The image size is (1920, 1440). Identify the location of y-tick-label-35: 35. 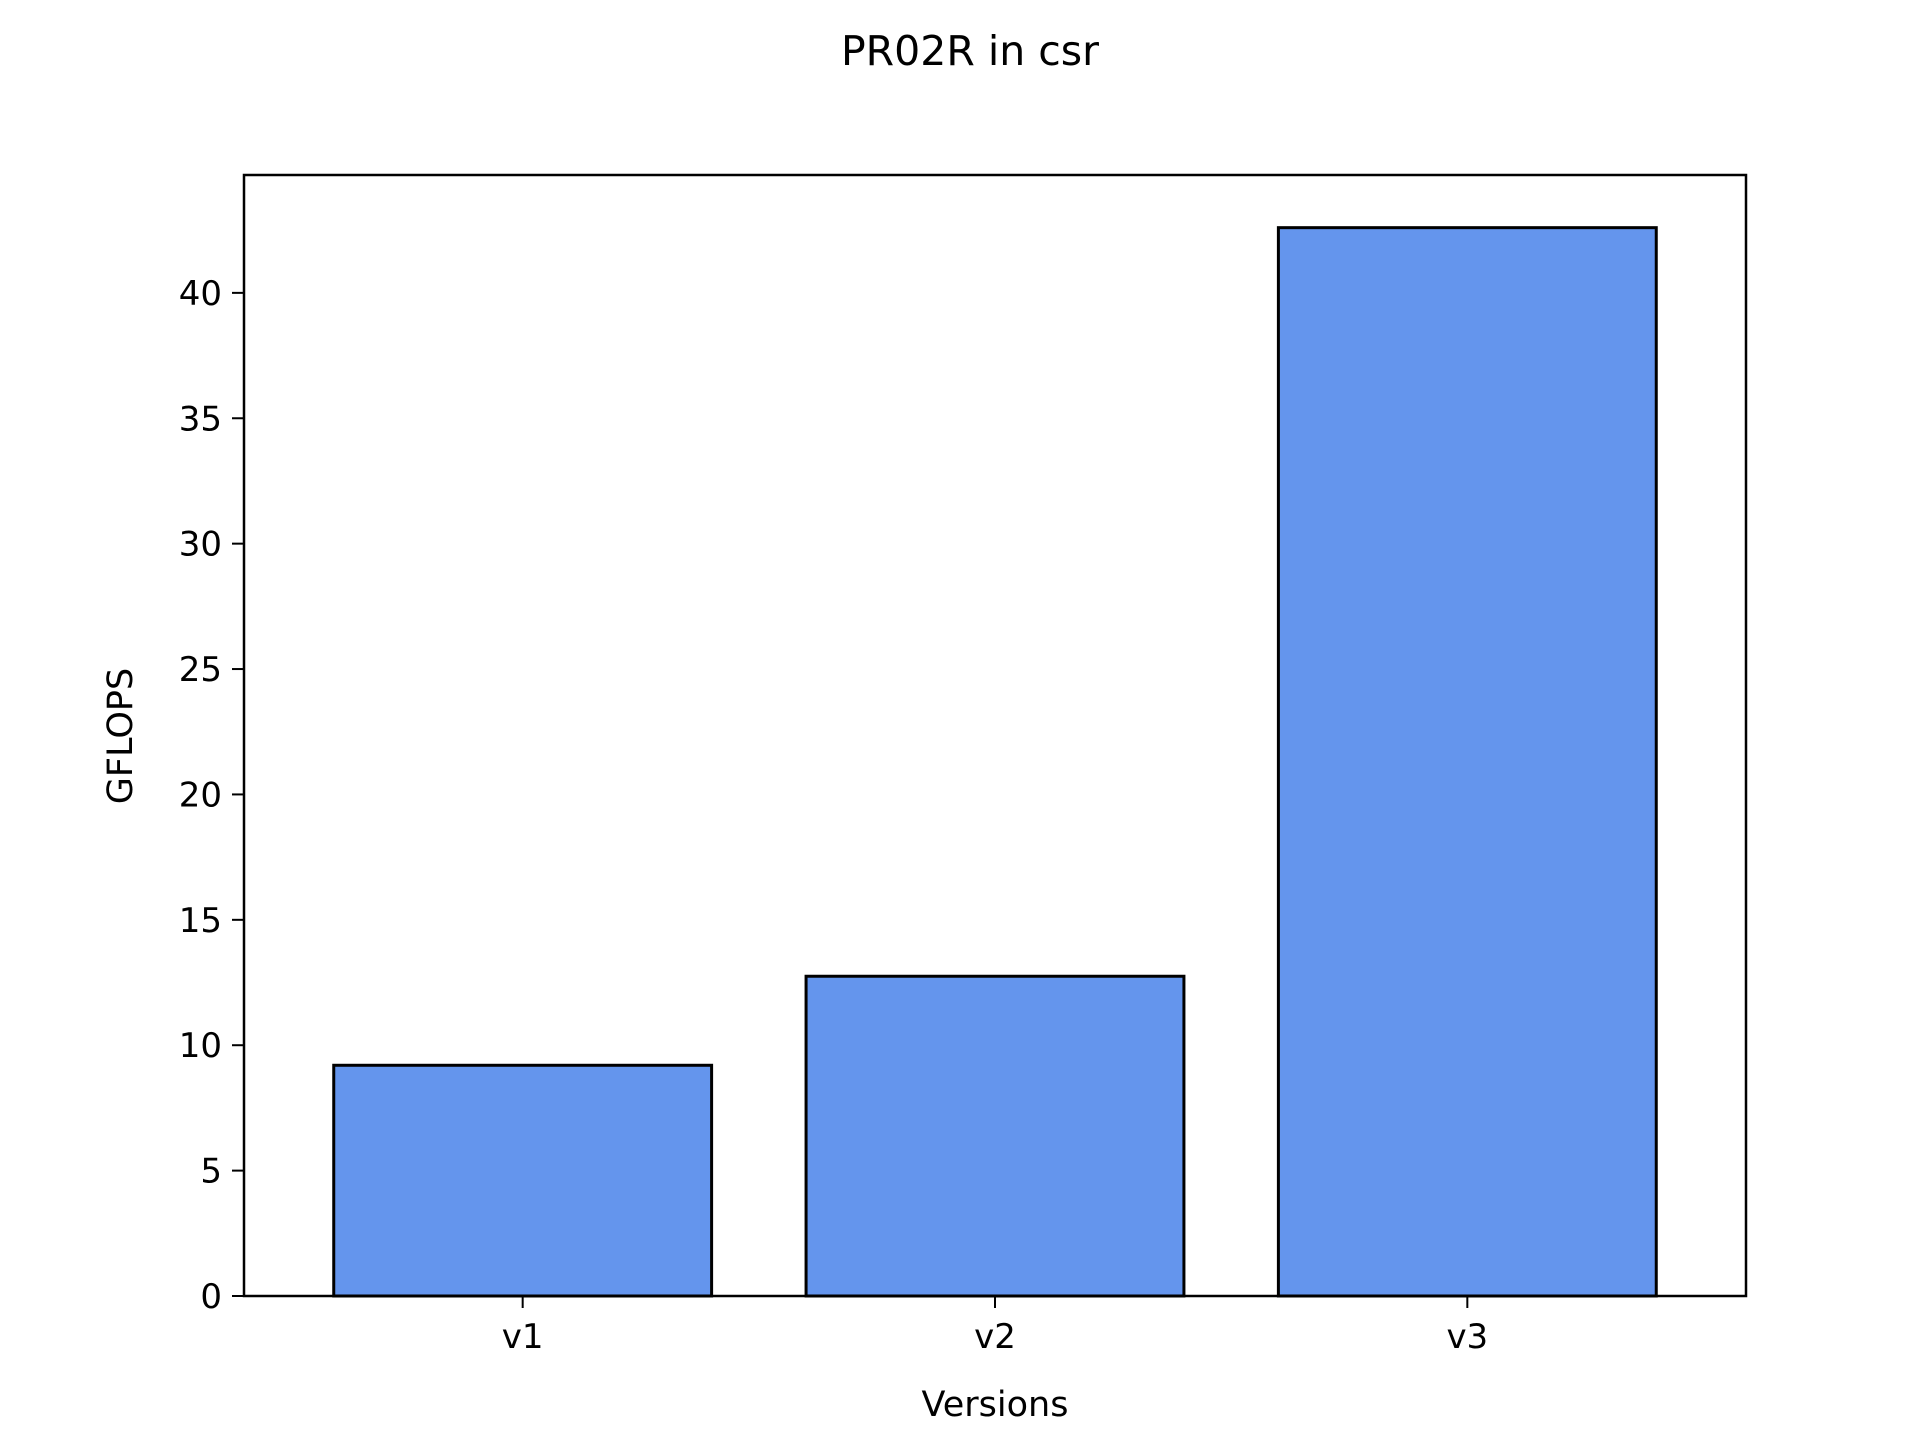
(200, 419).